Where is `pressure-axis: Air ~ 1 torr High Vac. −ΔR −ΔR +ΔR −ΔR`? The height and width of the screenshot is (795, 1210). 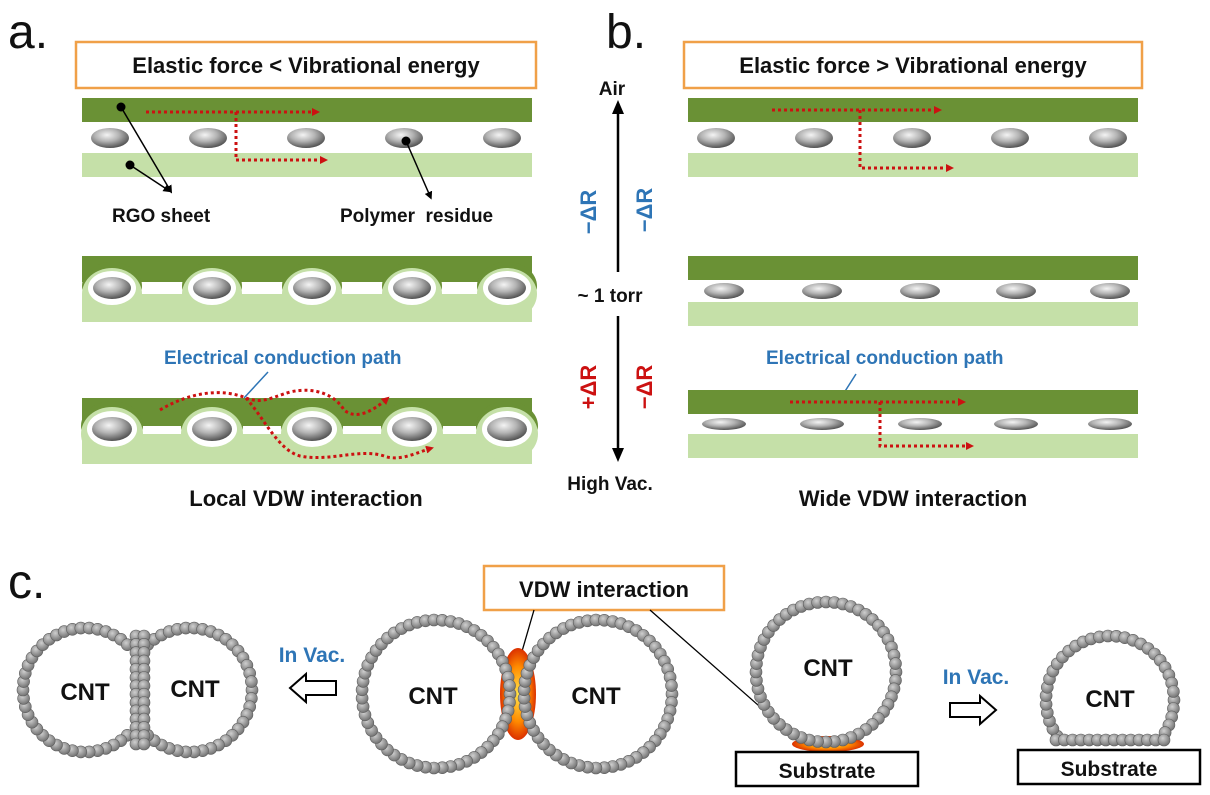
pressure-axis: Air ~ 1 torr High Vac. −ΔR −ΔR +ΔR −ΔR is located at coordinates (612, 287).